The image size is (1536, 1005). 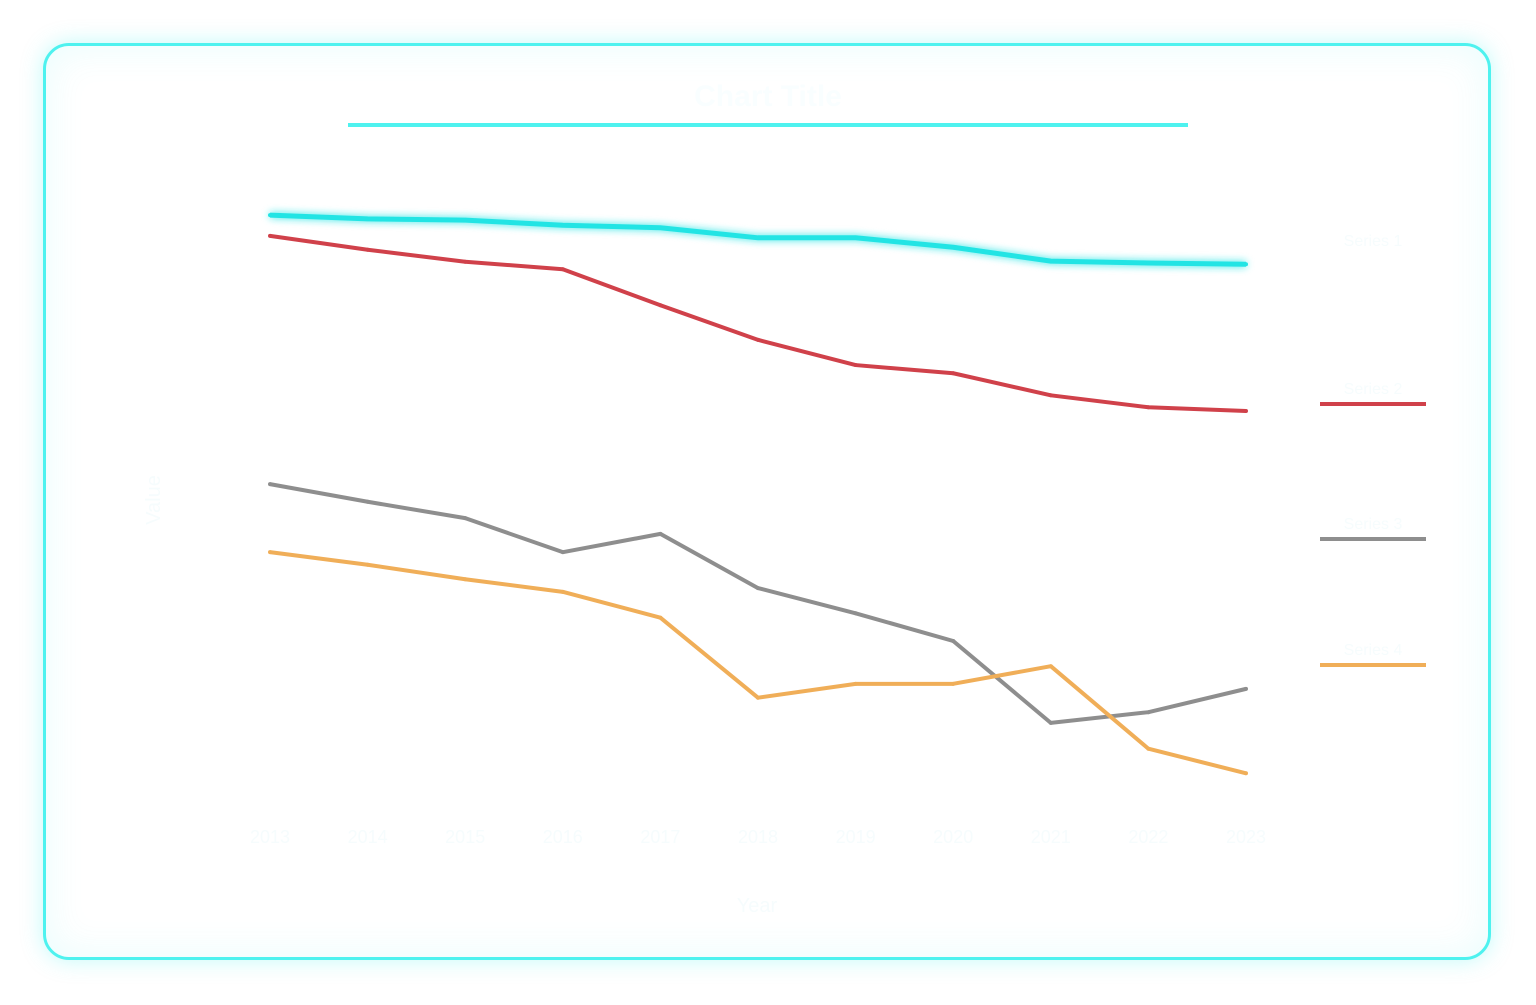 What do you see at coordinates (1246, 837) in the screenshot?
I see `x-tick-label: 2023` at bounding box center [1246, 837].